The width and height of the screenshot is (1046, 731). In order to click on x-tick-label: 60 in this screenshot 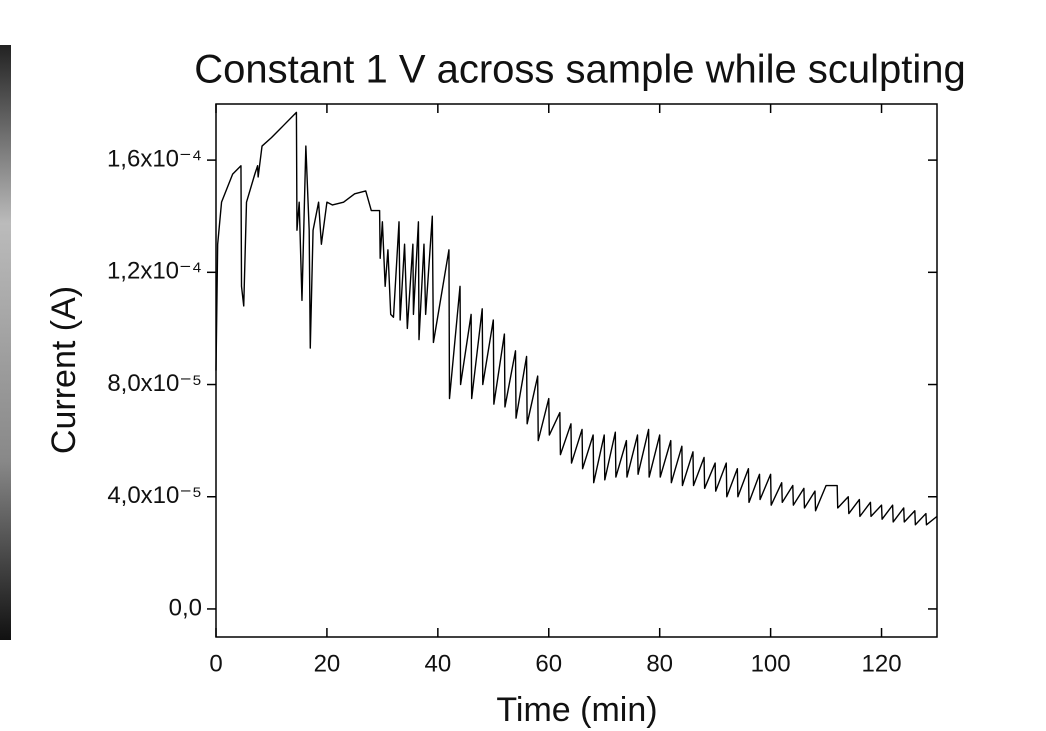, I will do `click(548, 663)`.